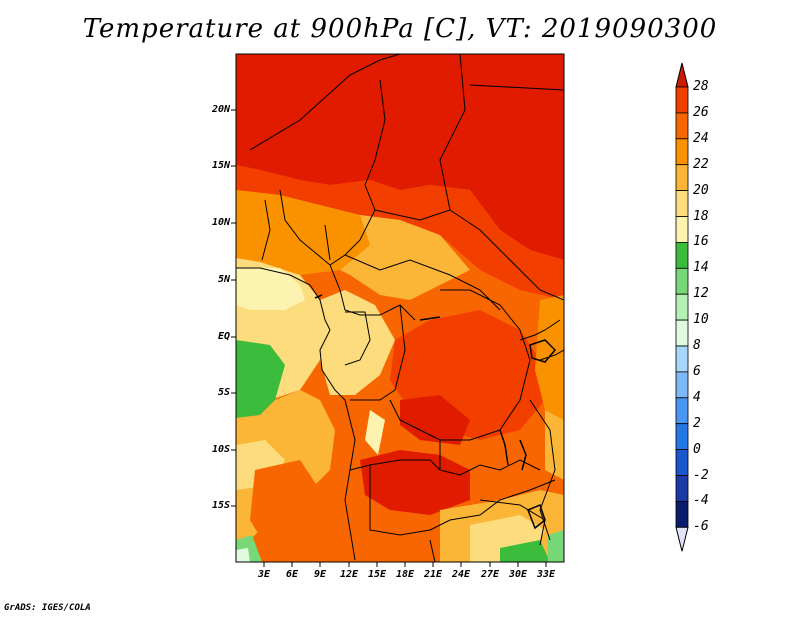 The height and width of the screenshot is (618, 800). Describe the element at coordinates (223, 279) in the screenshot. I see `lat-label-5n: 5N` at that location.